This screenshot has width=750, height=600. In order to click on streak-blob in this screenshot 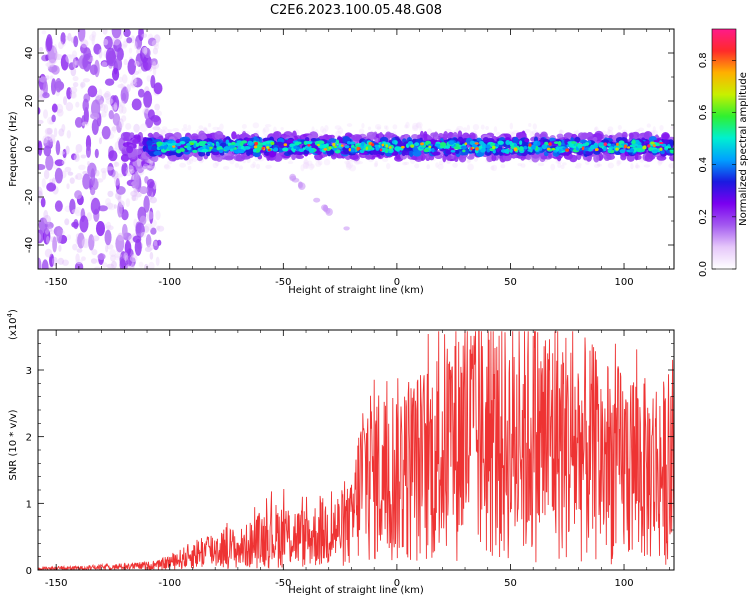, I will do `click(326, 208)`.